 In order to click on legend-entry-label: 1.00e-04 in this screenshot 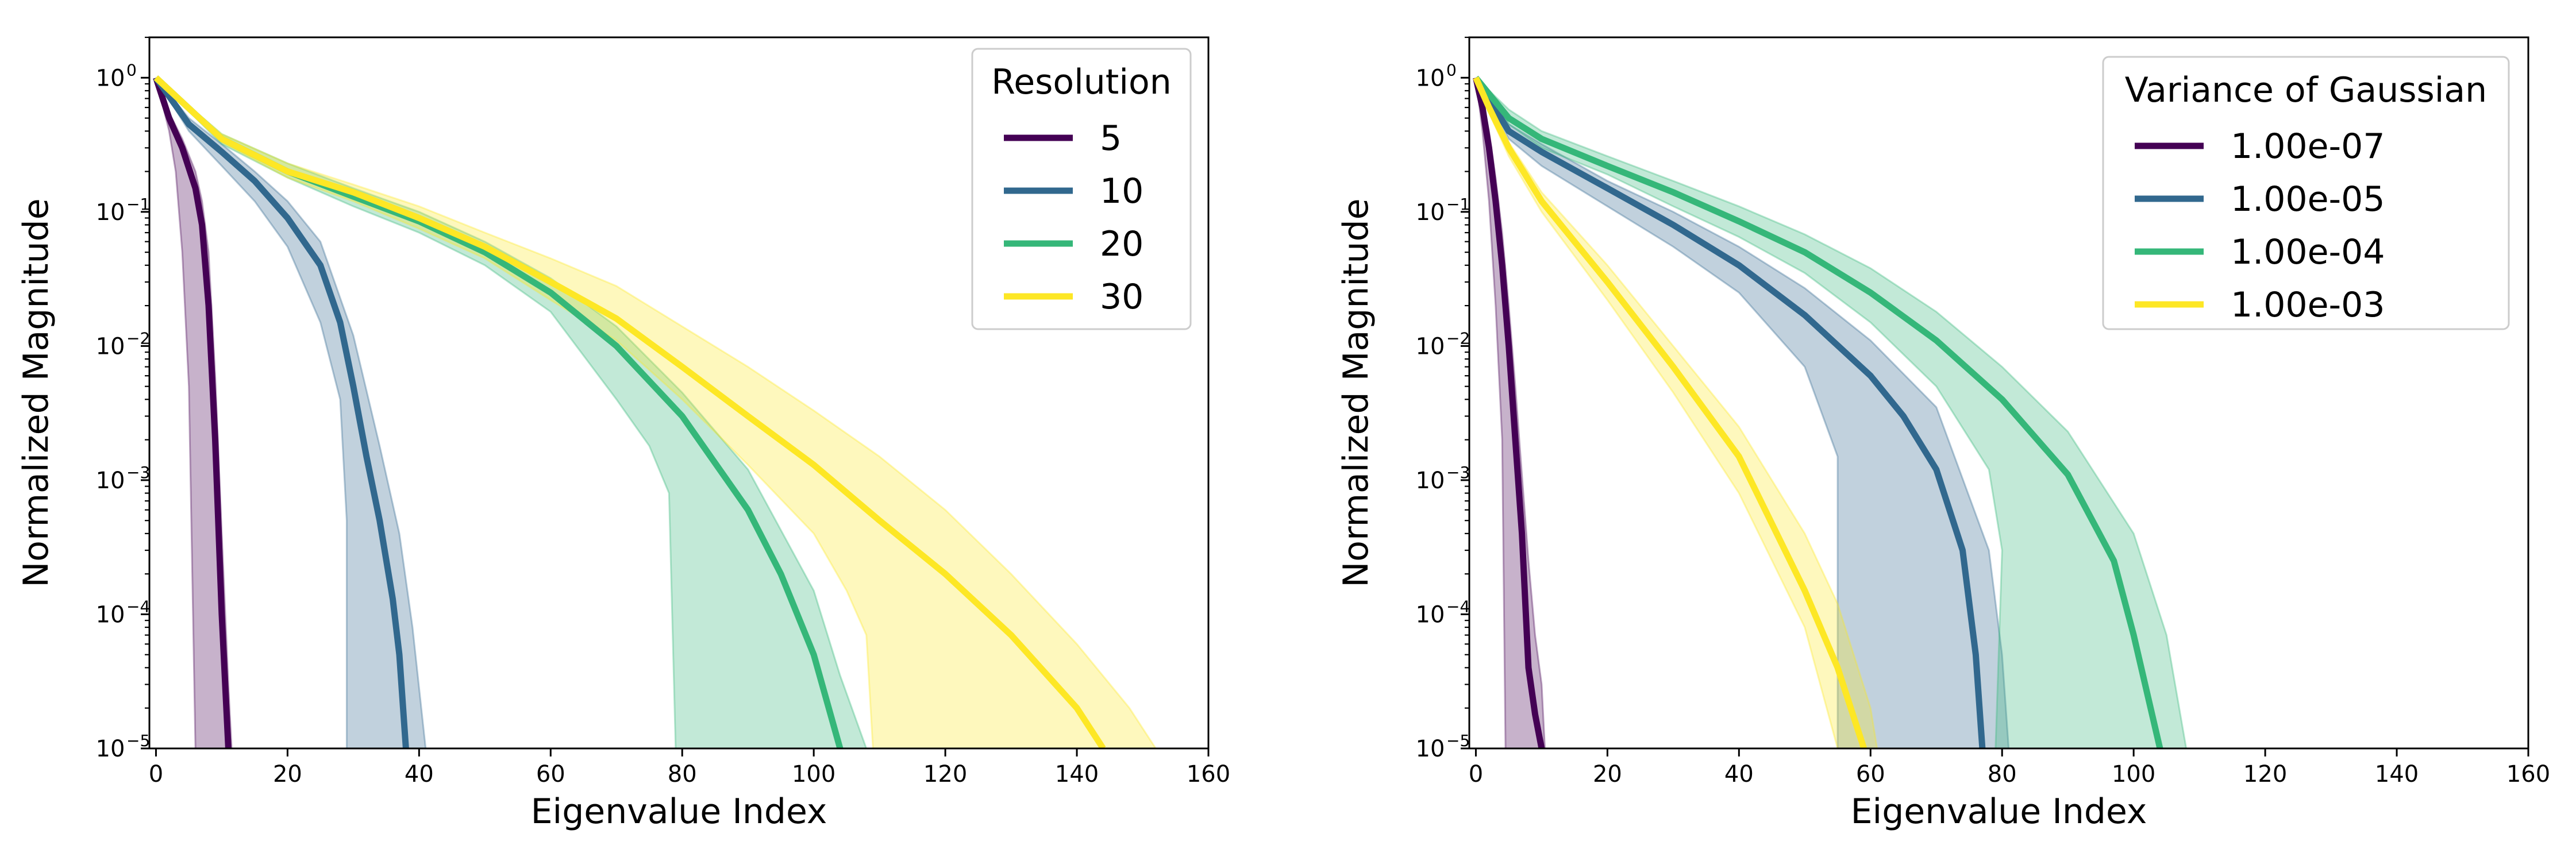, I will do `click(2308, 252)`.